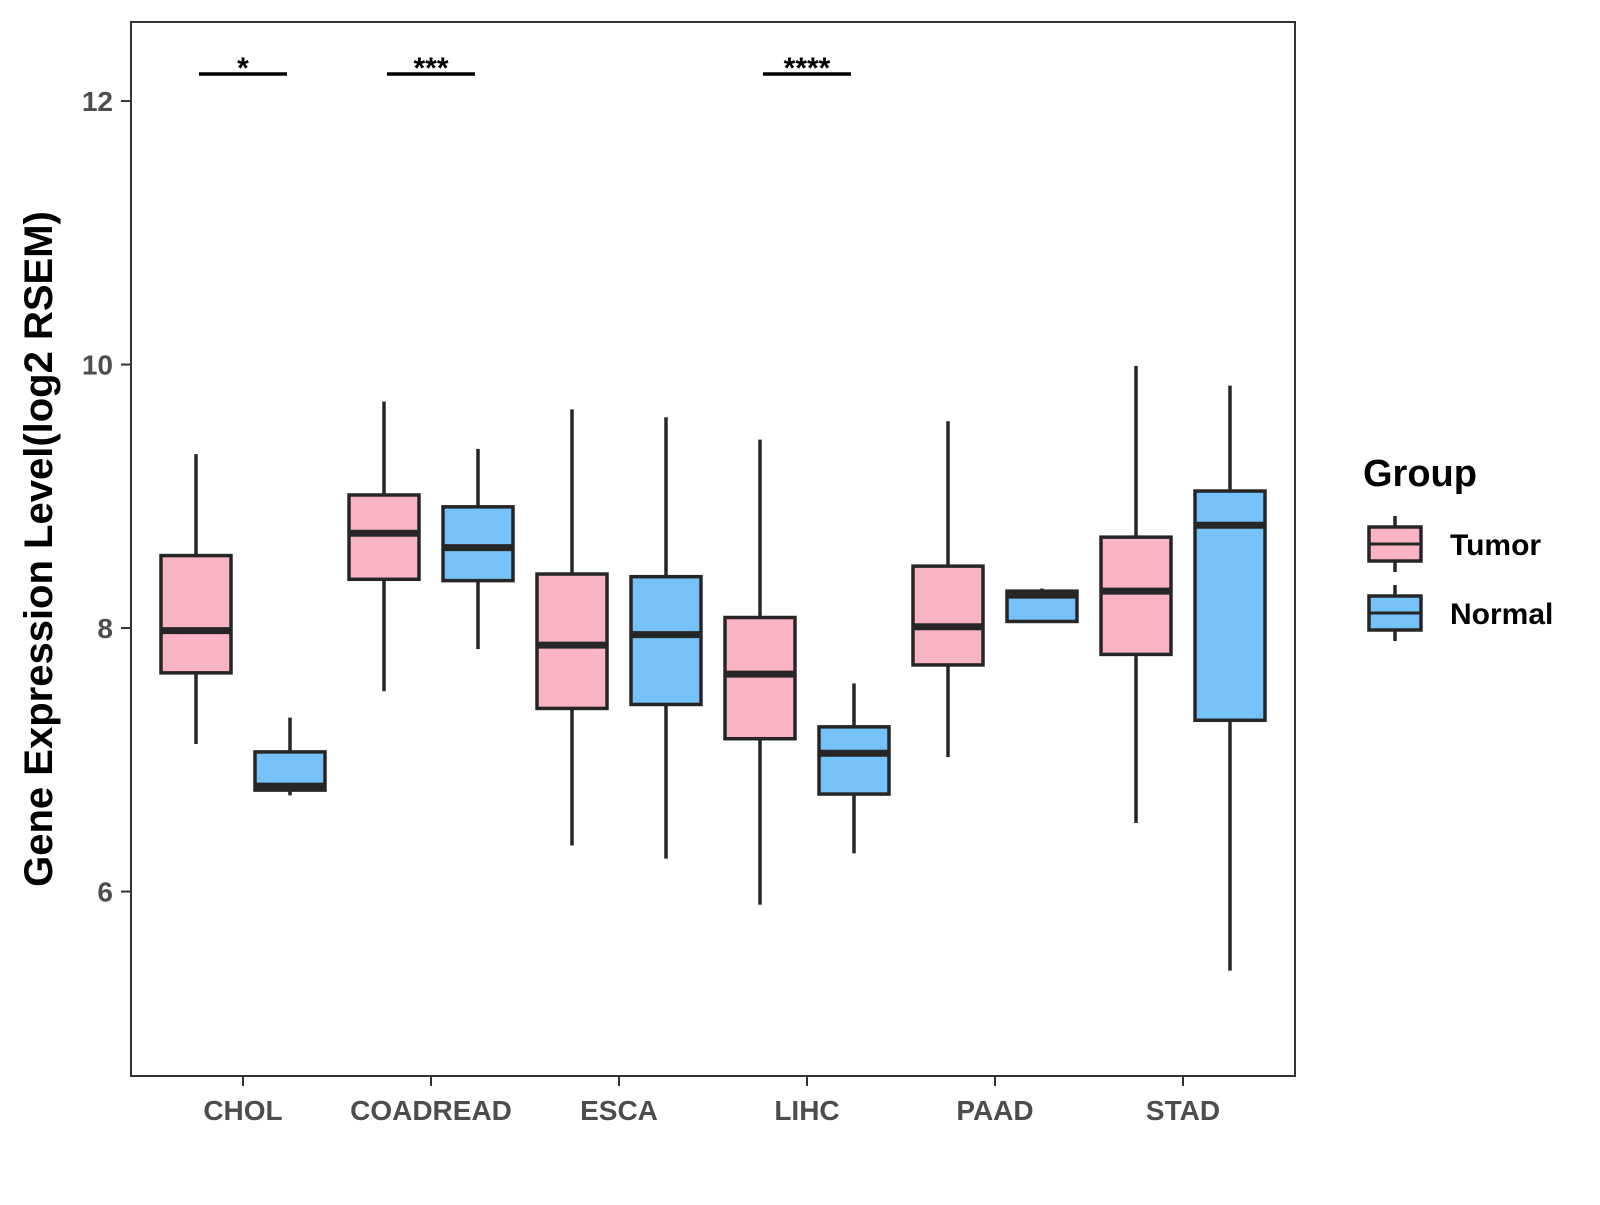  What do you see at coordinates (290, 756) in the screenshot?
I see `box-normal-chol` at bounding box center [290, 756].